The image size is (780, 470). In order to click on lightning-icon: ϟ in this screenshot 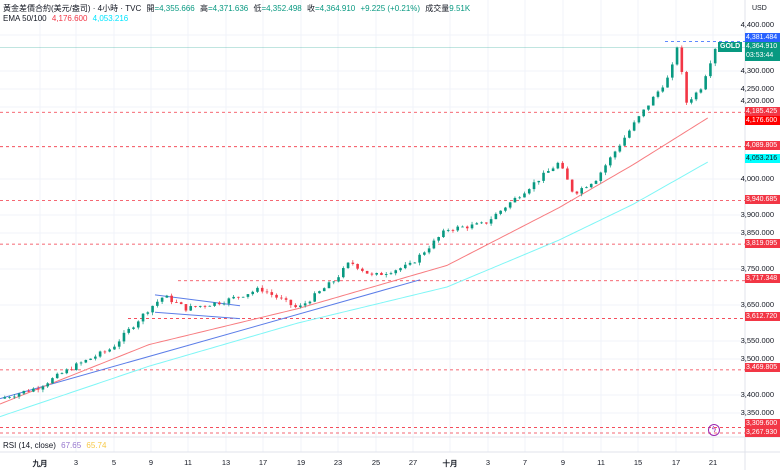, I will do `click(714, 430)`.